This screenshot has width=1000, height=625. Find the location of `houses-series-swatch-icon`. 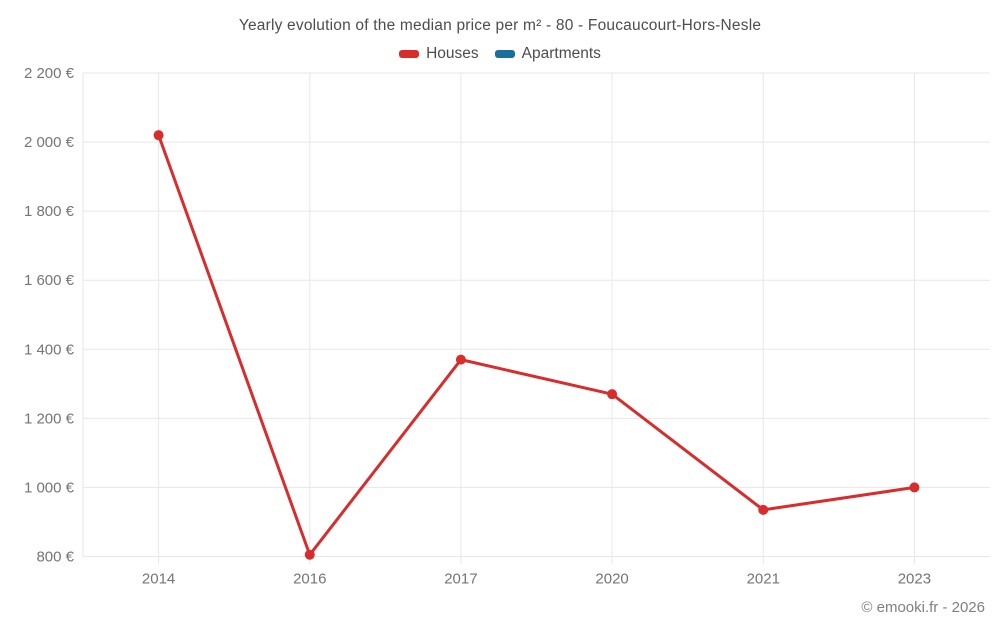

houses-series-swatch-icon is located at coordinates (409, 54).